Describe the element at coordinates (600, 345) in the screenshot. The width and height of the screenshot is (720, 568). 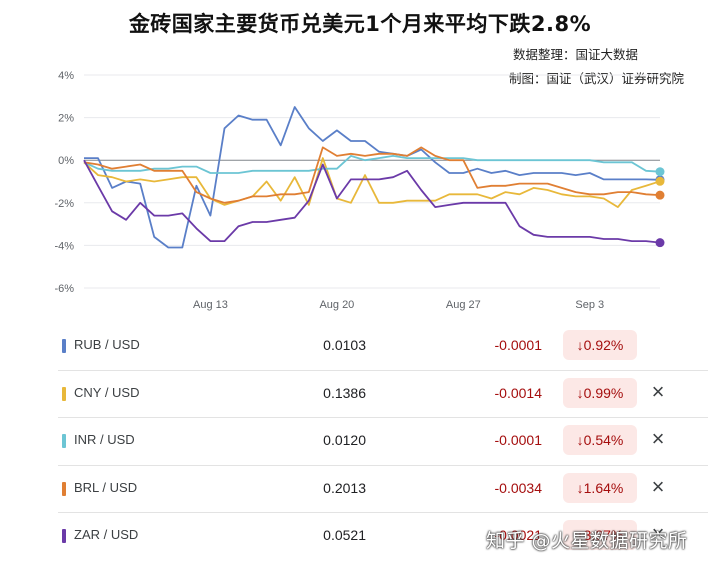
I see `percent-change-badge: ↓0.92%` at that location.